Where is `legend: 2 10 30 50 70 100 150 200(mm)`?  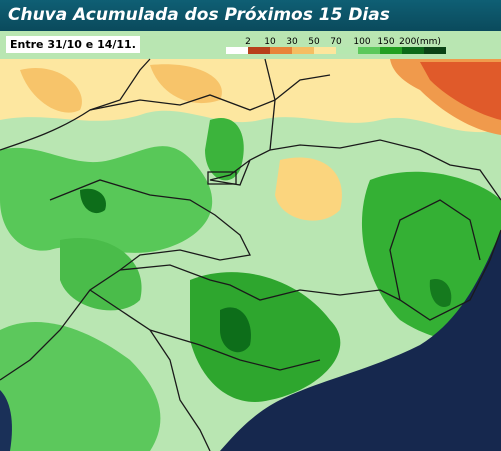
legend: 2 10 30 50 70 100 150 200(mm) is located at coordinates (336, 45).